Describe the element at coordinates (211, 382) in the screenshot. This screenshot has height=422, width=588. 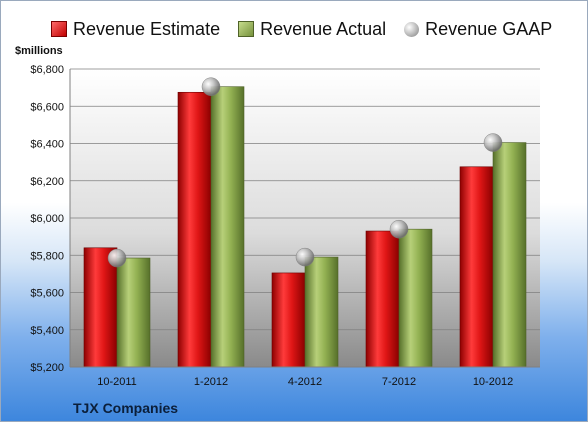
I see `x-tick-label: 1-2012` at that location.